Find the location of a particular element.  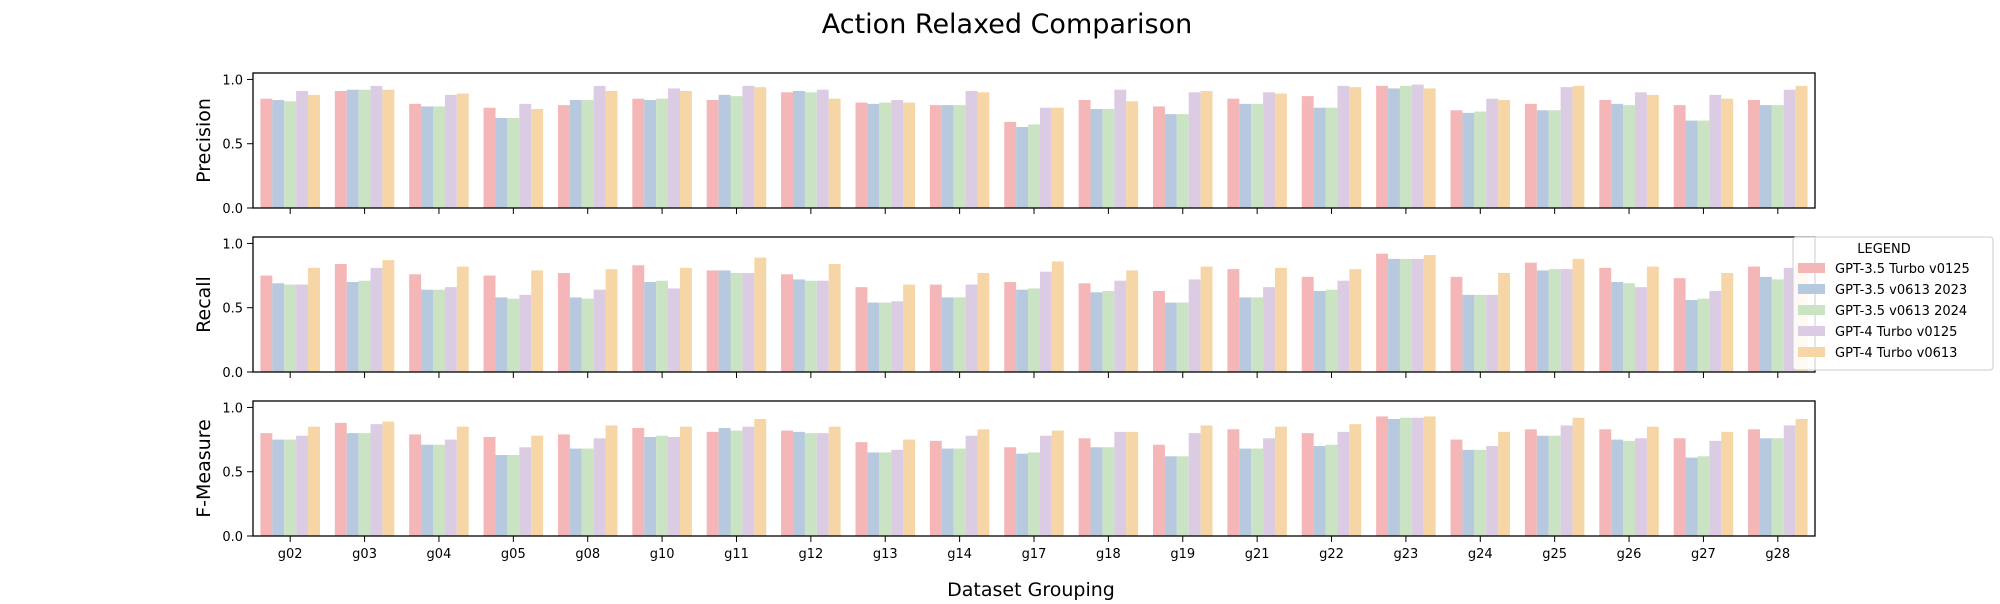

y-tick-label: 0.0 is located at coordinates (232, 209).